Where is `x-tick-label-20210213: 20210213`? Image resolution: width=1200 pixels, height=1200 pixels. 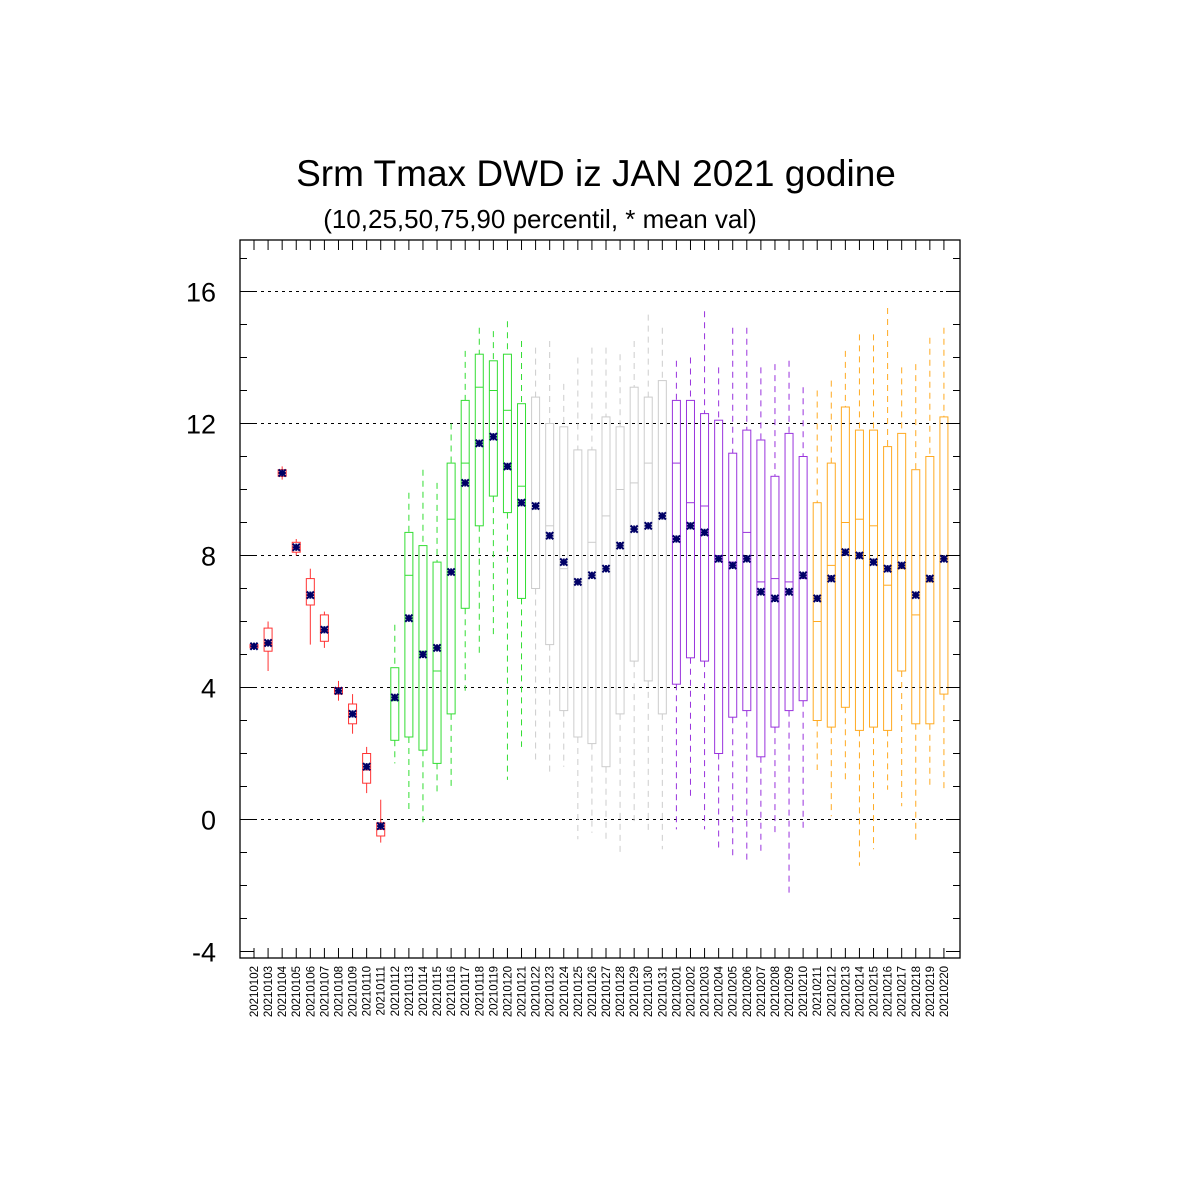 x-tick-label-20210213: 20210213 is located at coordinates (846, 991).